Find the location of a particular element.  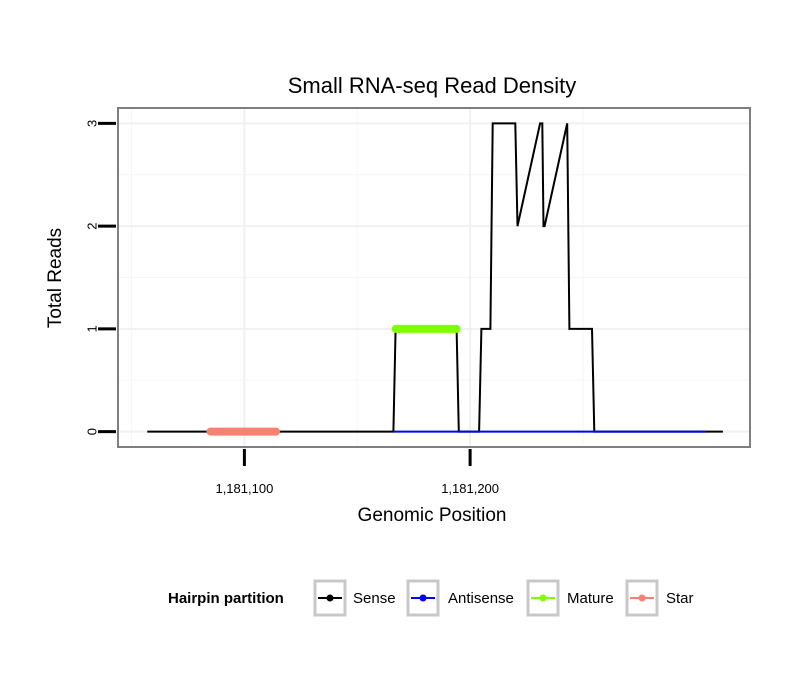

legend-label-antisense: Antisense is located at coordinates (481, 598).